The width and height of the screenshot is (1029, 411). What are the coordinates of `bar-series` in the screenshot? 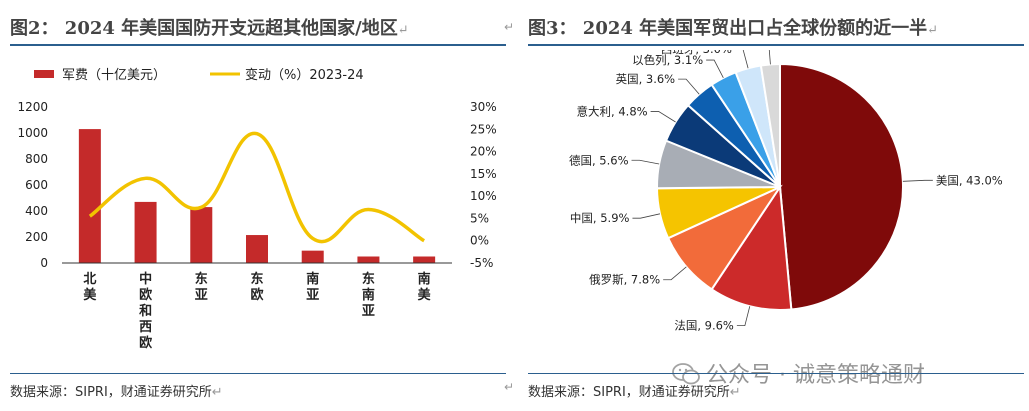 It's located at (257, 196).